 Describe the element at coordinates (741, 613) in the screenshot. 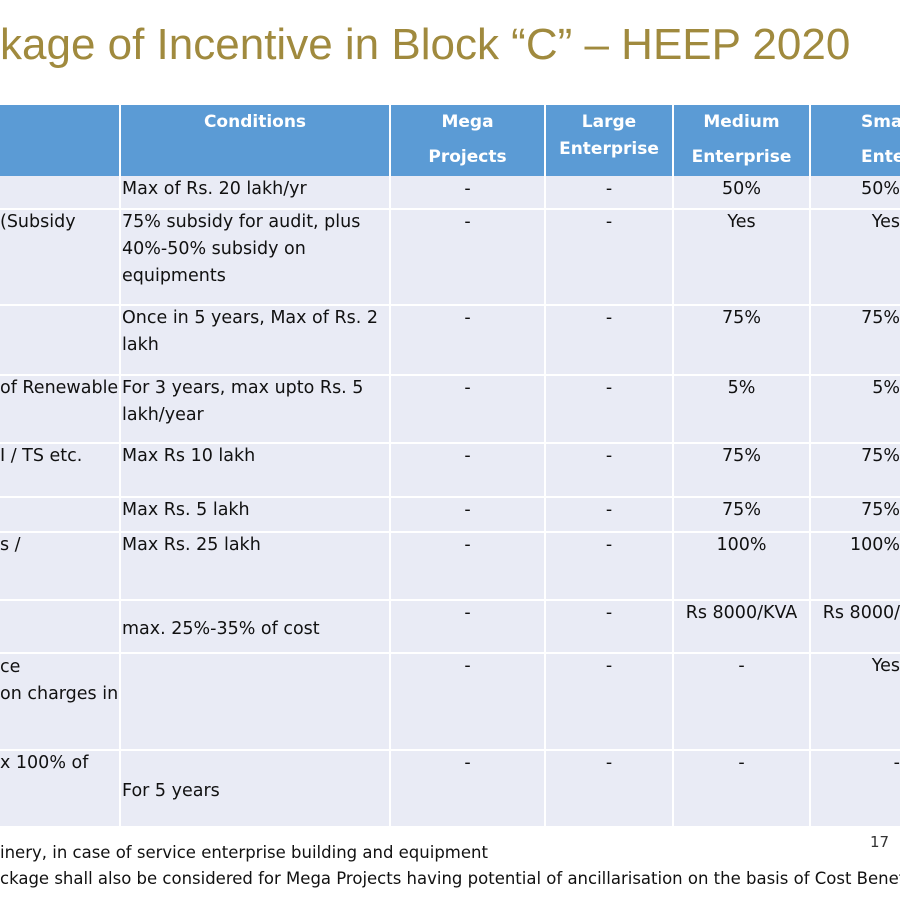

I see `table-cell: Rs 8000/KVA` at that location.